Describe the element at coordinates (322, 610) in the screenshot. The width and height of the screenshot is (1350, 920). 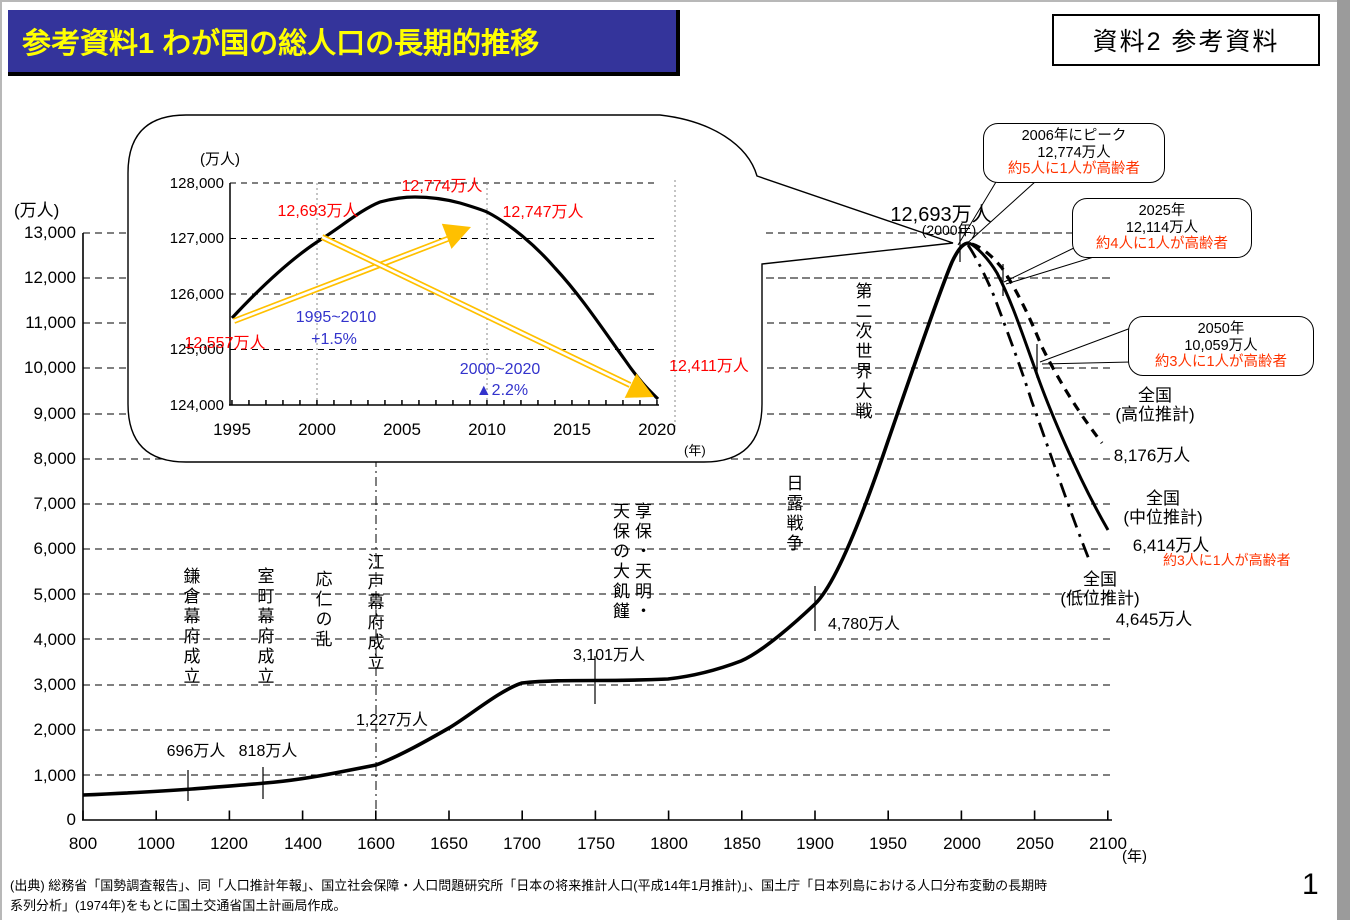
I see `event-onin: 応仁の乱` at that location.